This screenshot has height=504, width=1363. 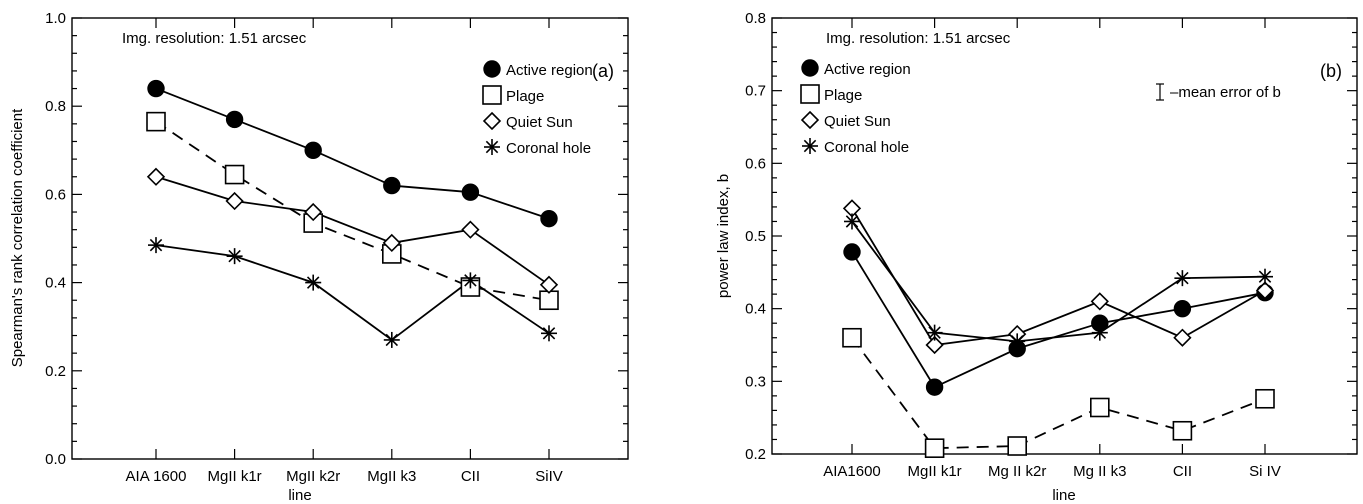 What do you see at coordinates (1265, 471) in the screenshot?
I see `x-tick-label: Si IV` at bounding box center [1265, 471].